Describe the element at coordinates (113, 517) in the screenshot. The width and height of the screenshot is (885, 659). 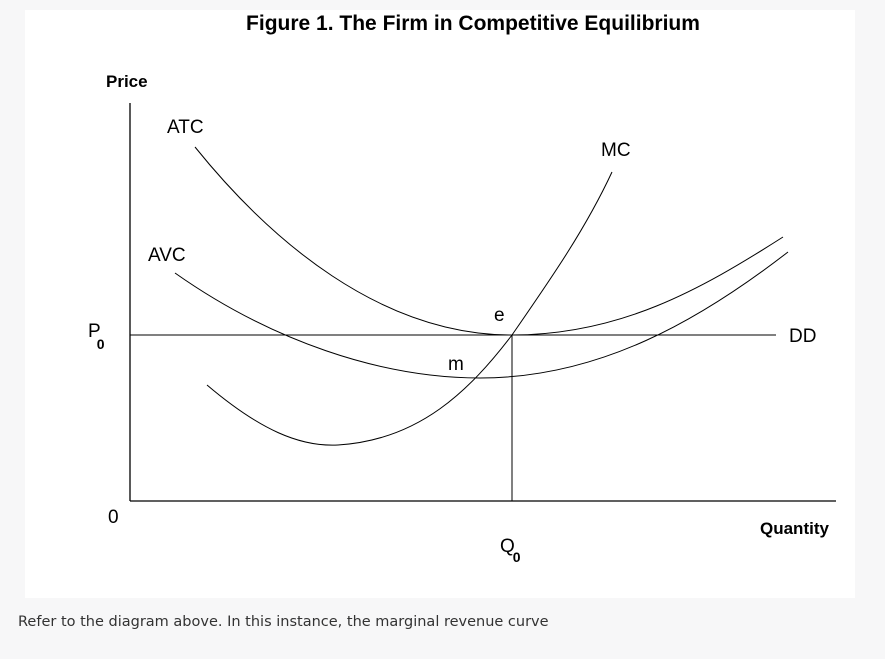
I see `origin-label: 0` at that location.